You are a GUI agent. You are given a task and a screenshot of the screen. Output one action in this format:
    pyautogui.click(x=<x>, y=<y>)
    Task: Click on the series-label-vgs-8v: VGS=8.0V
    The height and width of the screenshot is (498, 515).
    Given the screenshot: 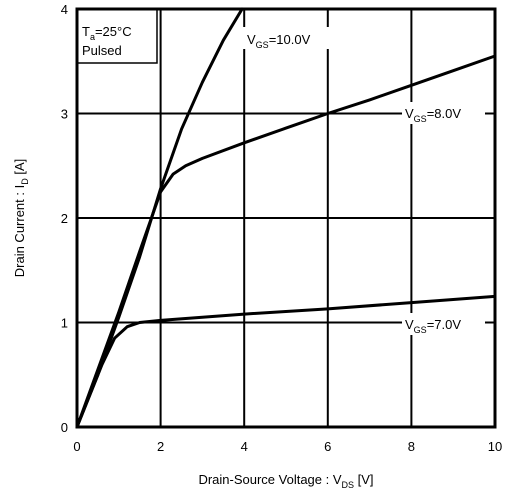 What is the action you would take?
    pyautogui.click(x=433, y=115)
    